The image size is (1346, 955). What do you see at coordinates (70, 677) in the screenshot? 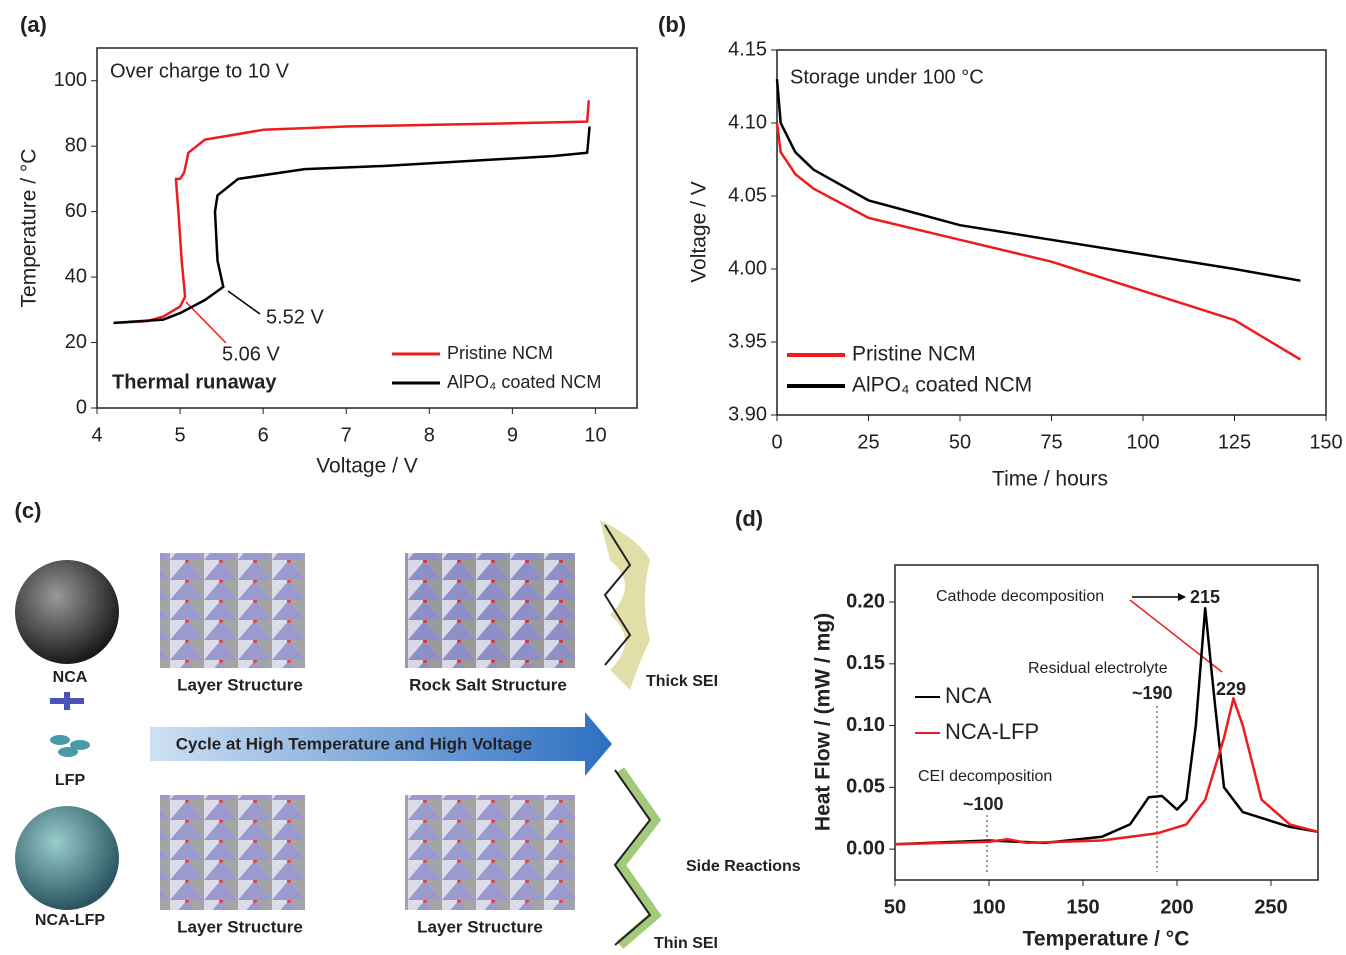
I see `diagram-label: NCA` at bounding box center [70, 677].